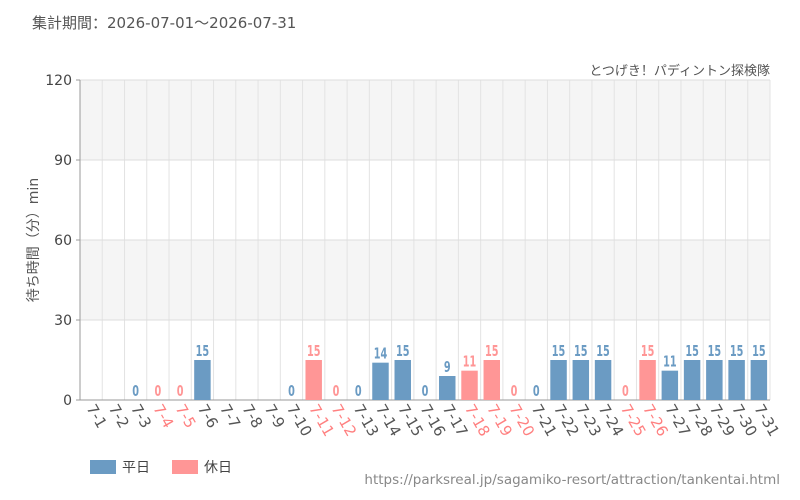 The width and height of the screenshot is (800, 500). What do you see at coordinates (670, 362) in the screenshot?
I see `data-label-7-27: 11` at bounding box center [670, 362].